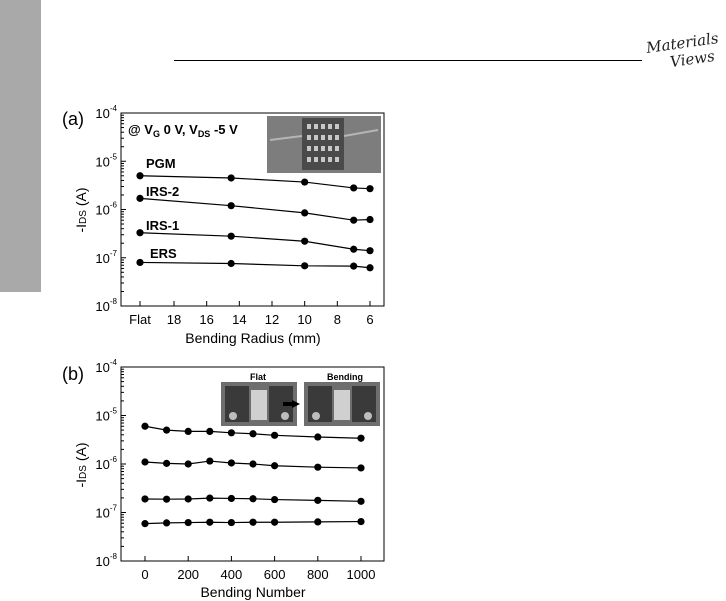  What do you see at coordinates (106, 112) in the screenshot?
I see `panel-a-ytick-label: 10⁻⁴` at bounding box center [106, 112].